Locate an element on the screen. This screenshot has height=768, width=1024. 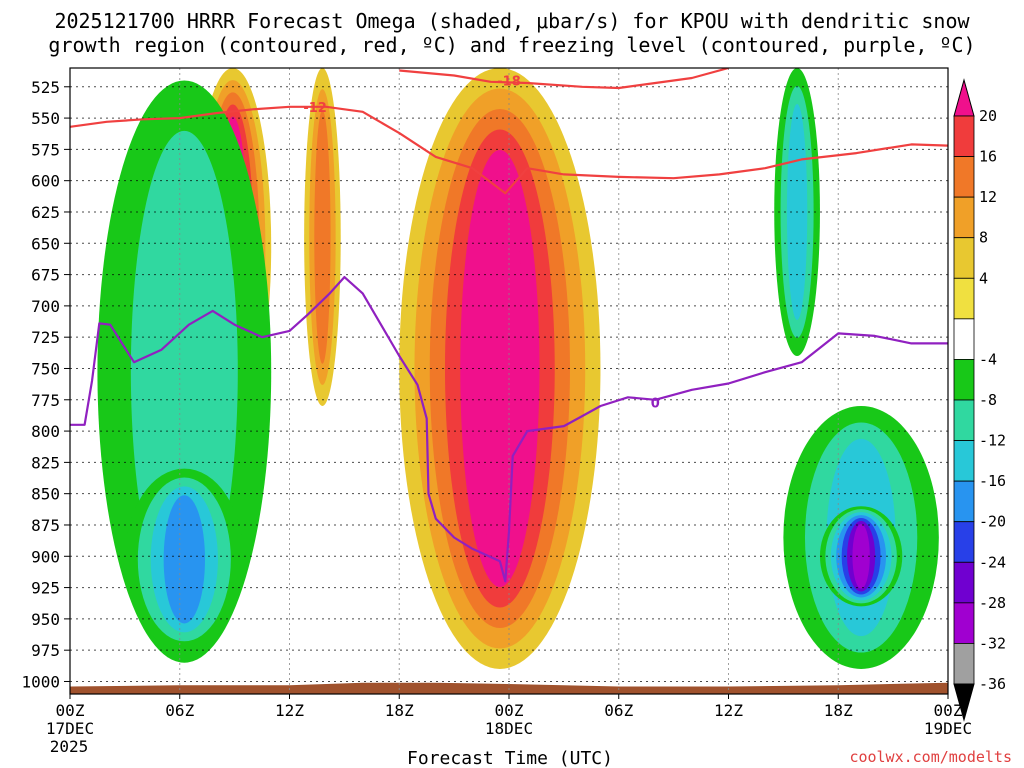
x-tick-label-6: 06Z is located at coordinates (179, 710).